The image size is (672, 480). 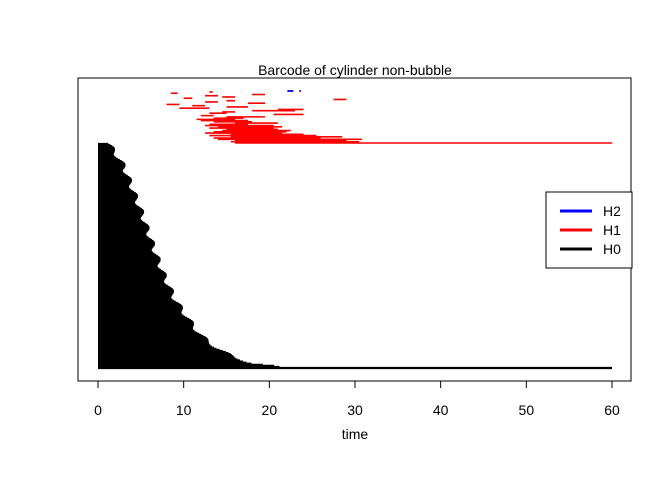 I want to click on legend: H2 H1 H0, so click(x=589, y=230).